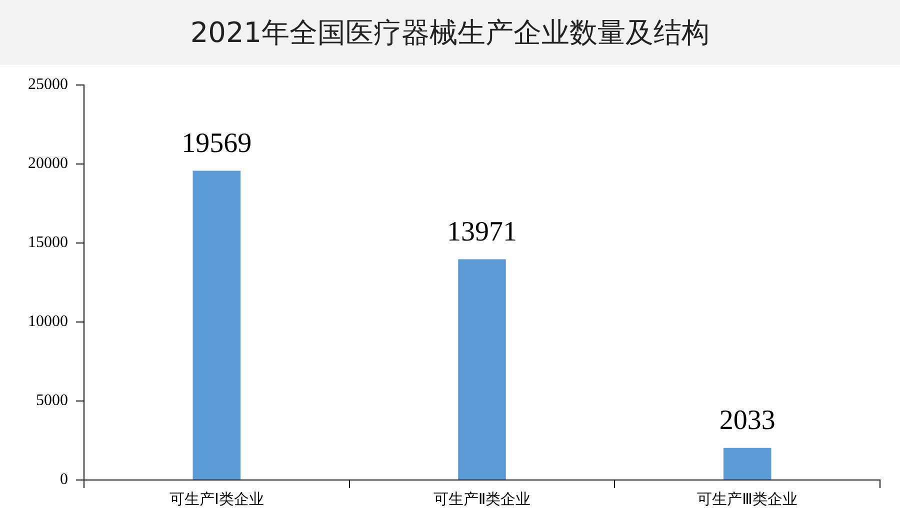 This screenshot has height=522, width=900. What do you see at coordinates (747, 420) in the screenshot?
I see `data-label: 2033` at bounding box center [747, 420].